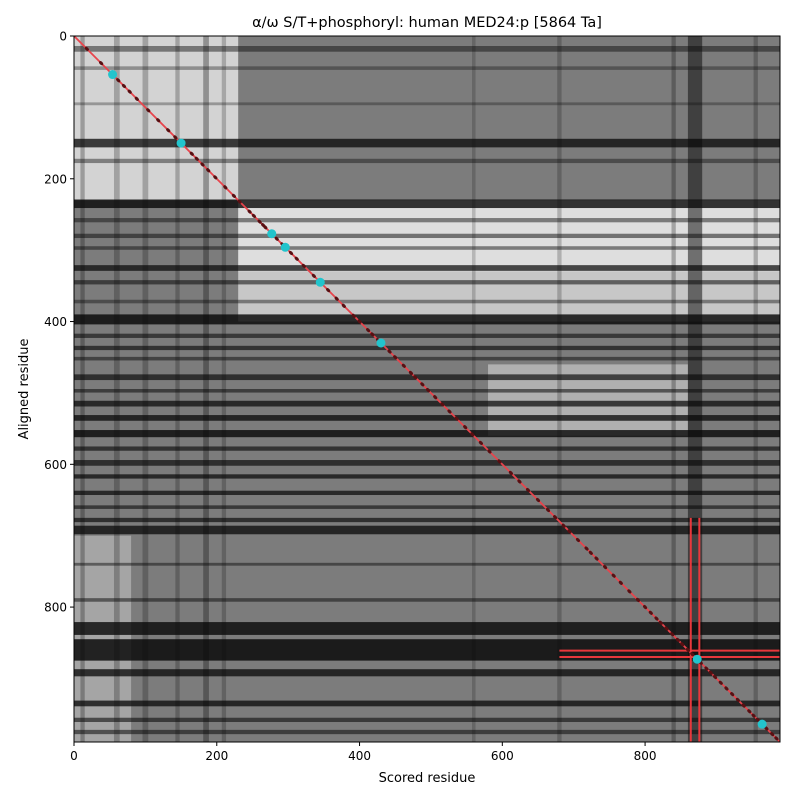  Describe the element at coordinates (59, 322) in the screenshot. I see `y-axis-ticks: 0 200 400 600 800` at that location.